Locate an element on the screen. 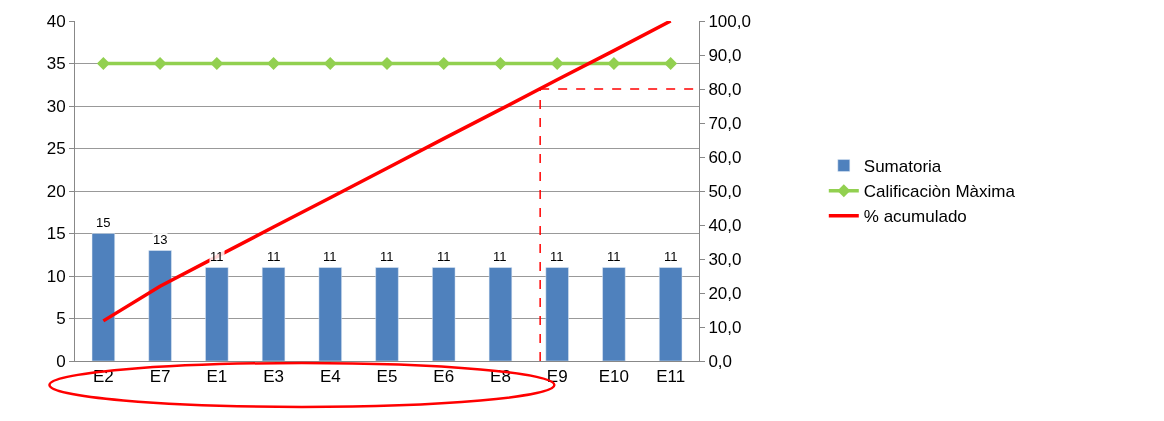 The image size is (1164, 421). data-label: 13 is located at coordinates (160, 239).